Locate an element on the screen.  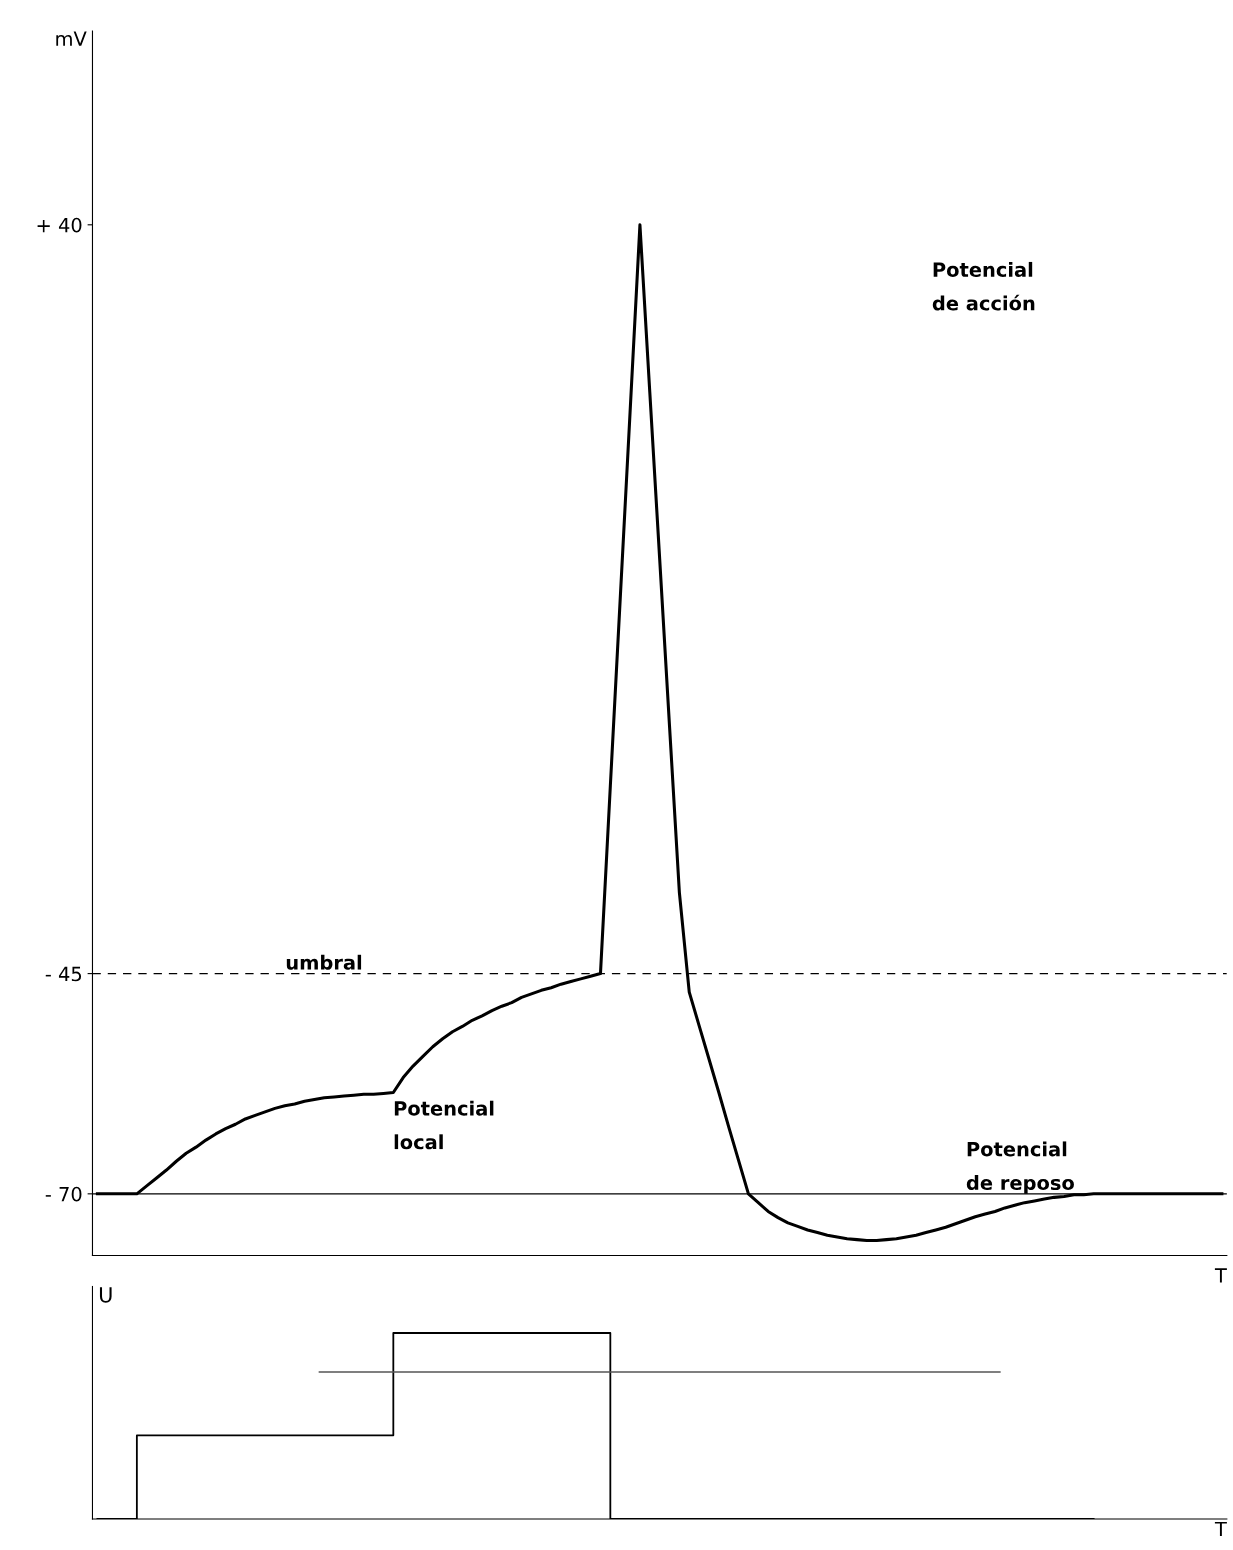
y-axis-title: U is located at coordinates (105, 1295).